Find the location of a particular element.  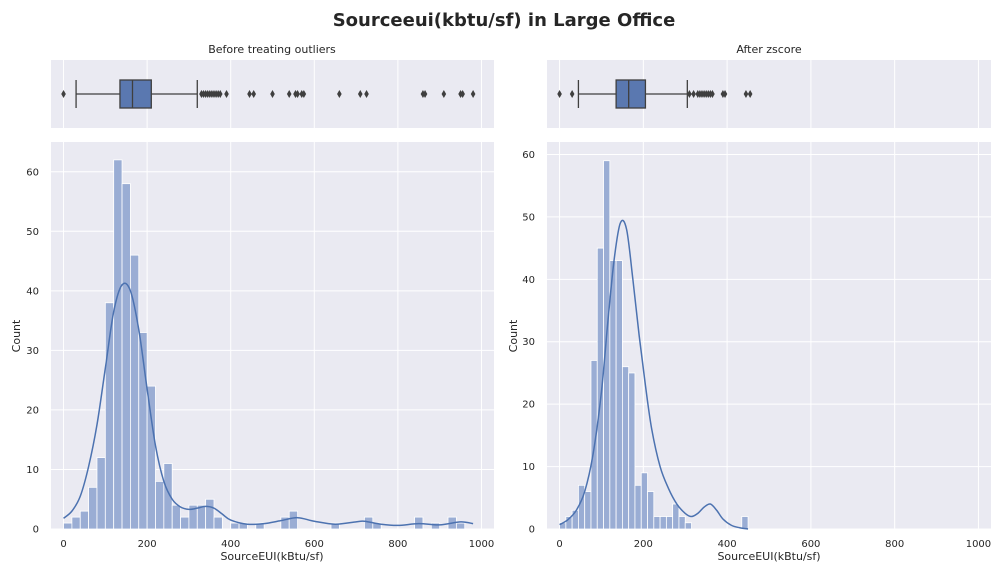

right-y-tick-label: 10 is located at coordinates (528, 467).